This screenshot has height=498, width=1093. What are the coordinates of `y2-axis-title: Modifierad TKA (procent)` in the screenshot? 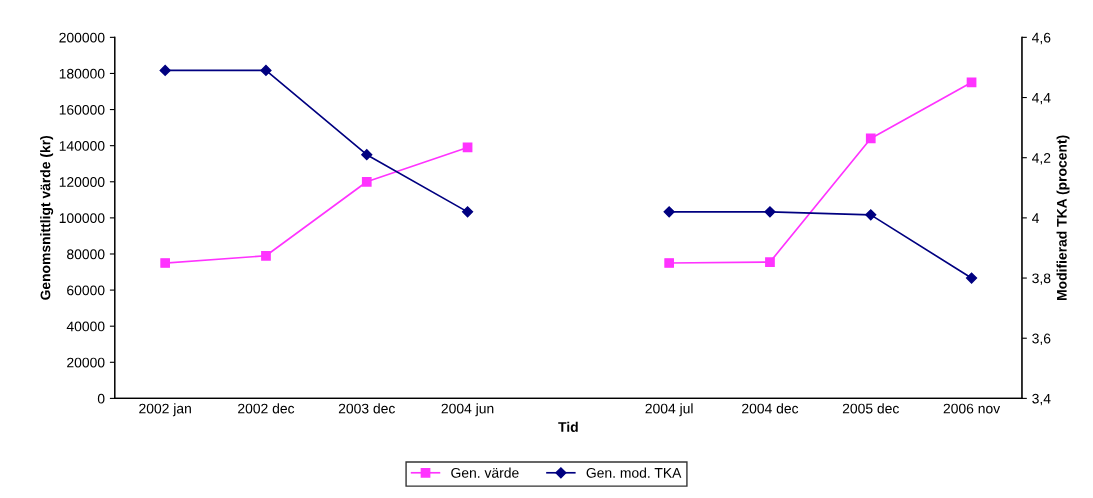 It's located at (1063, 218).